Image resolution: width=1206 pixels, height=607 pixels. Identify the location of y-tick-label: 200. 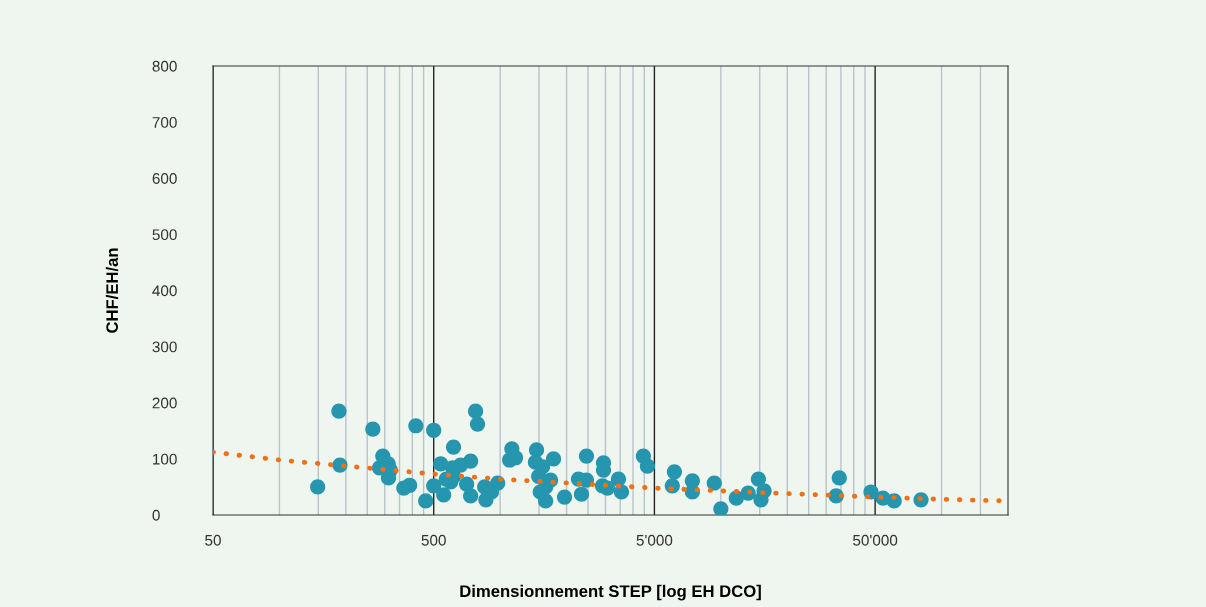
(164, 403).